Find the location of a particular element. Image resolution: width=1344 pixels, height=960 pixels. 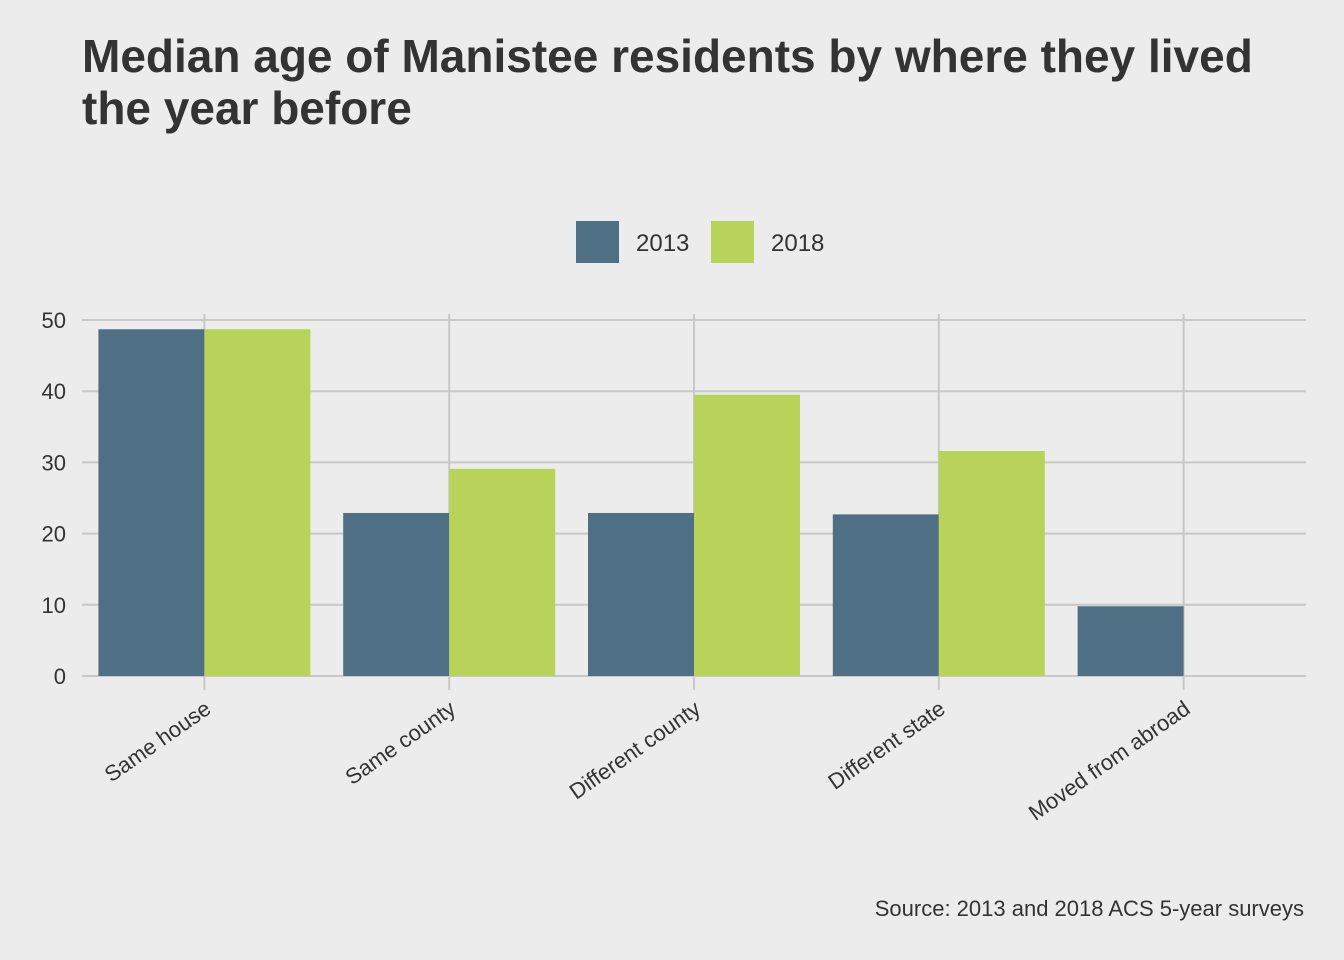

y-tick-label: 30 is located at coordinates (54, 462).